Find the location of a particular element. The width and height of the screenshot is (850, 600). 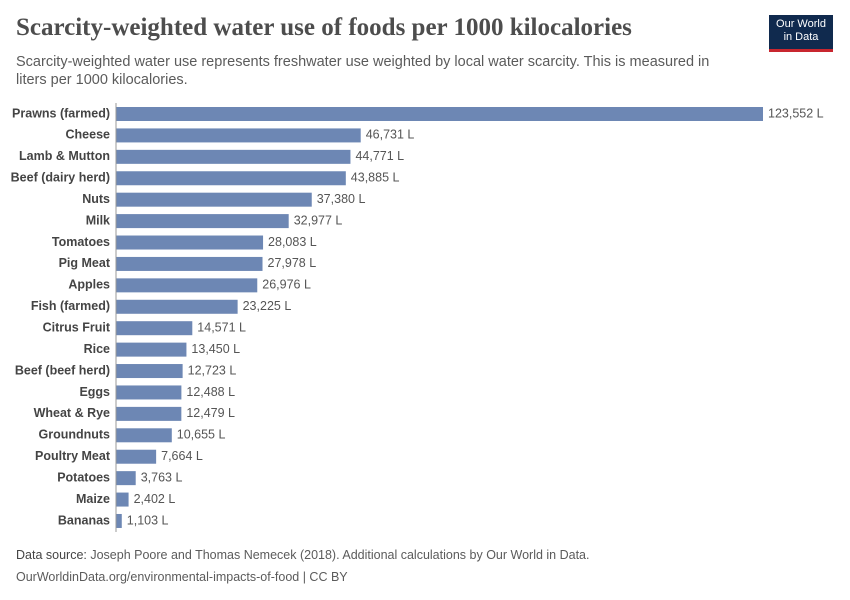

value-label: 23,225 L is located at coordinates (267, 306).